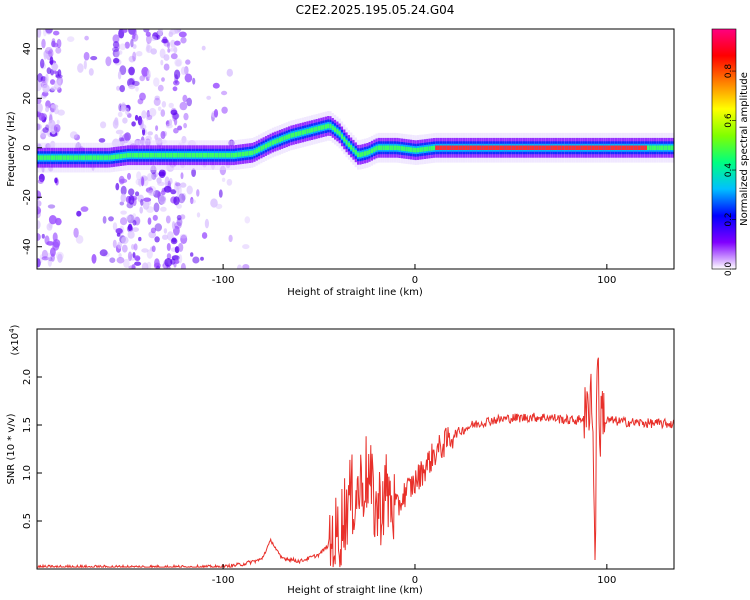  What do you see at coordinates (724, 149) in the screenshot?
I see `colorbar-gradient` at bounding box center [724, 149].